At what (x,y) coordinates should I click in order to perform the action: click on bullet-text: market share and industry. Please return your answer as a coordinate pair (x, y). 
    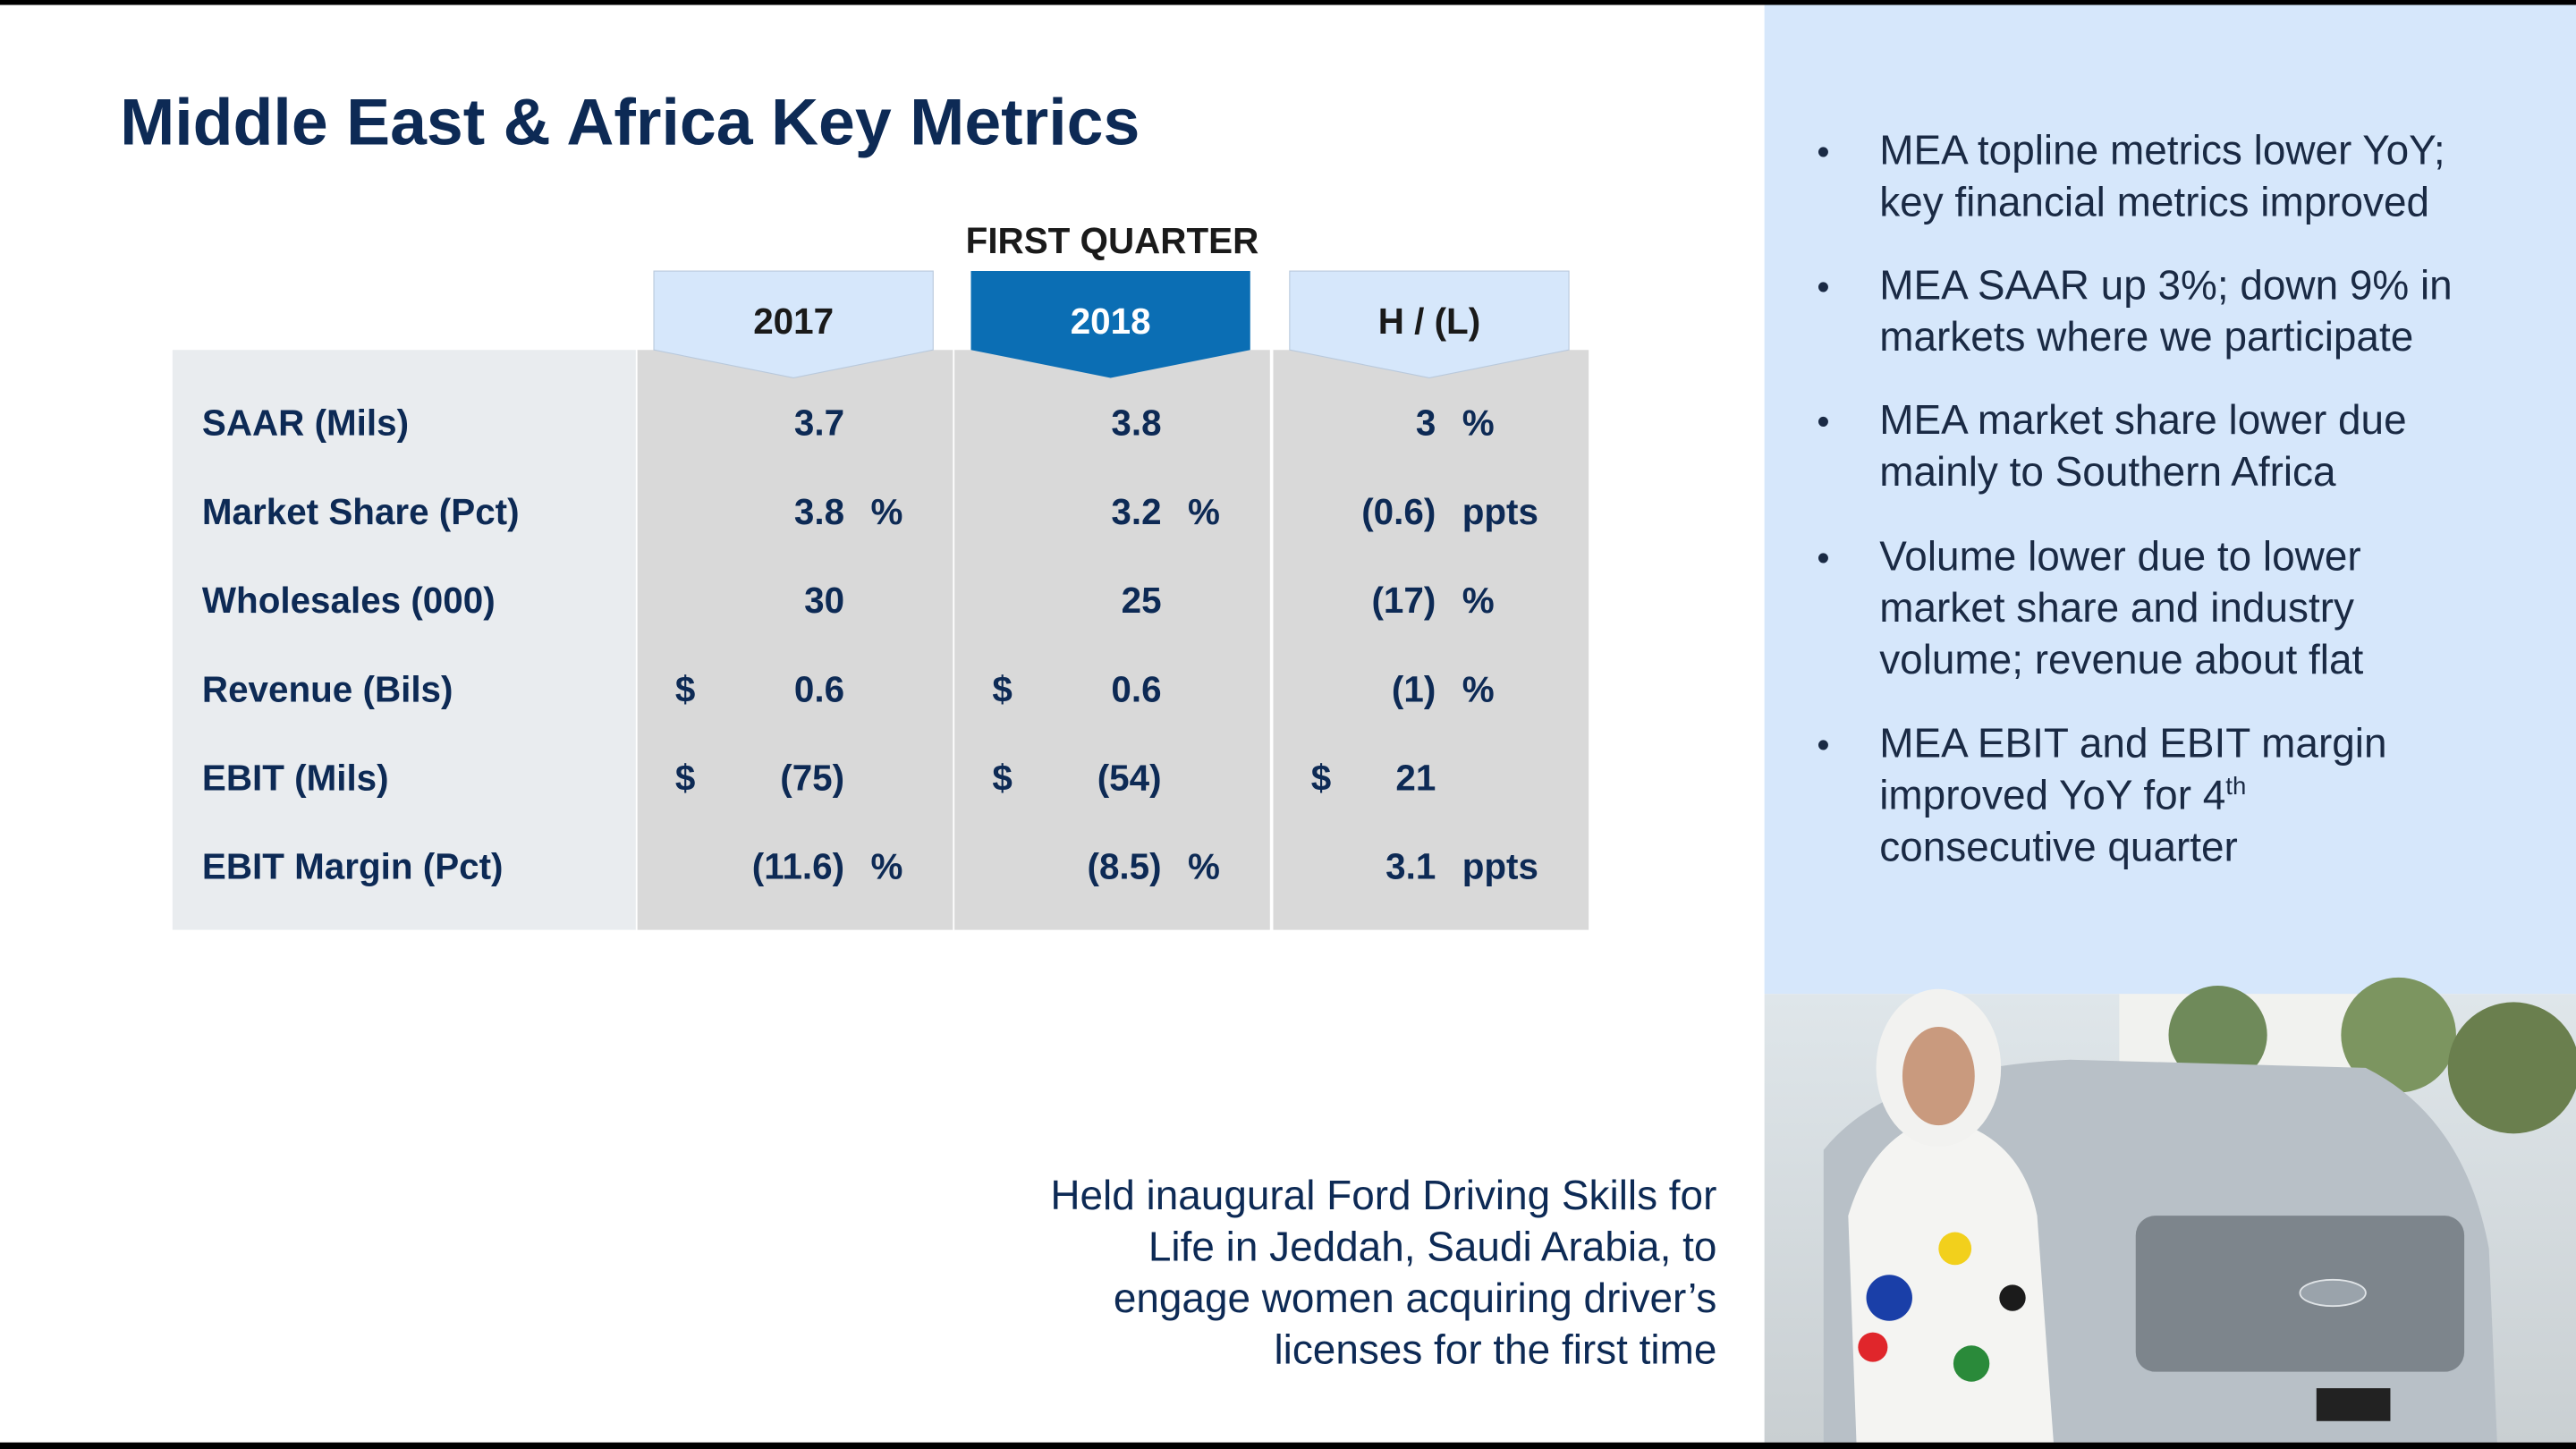
    Looking at the image, I should click on (2116, 607).